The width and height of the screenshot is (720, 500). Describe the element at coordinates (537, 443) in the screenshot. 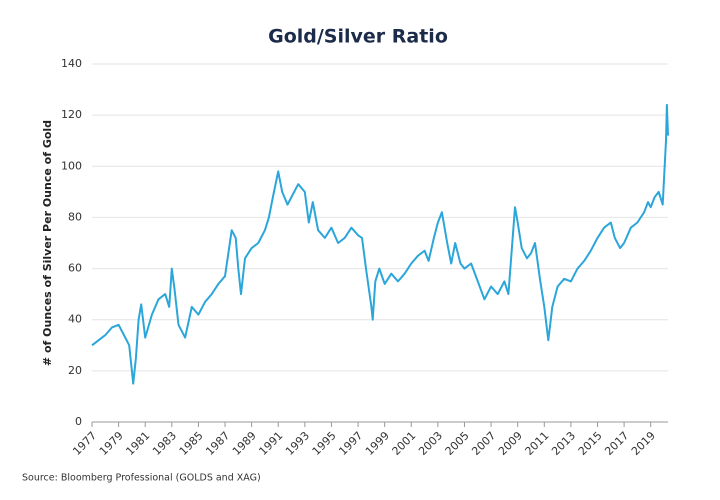

I see `x-tick-label: 2011` at that location.